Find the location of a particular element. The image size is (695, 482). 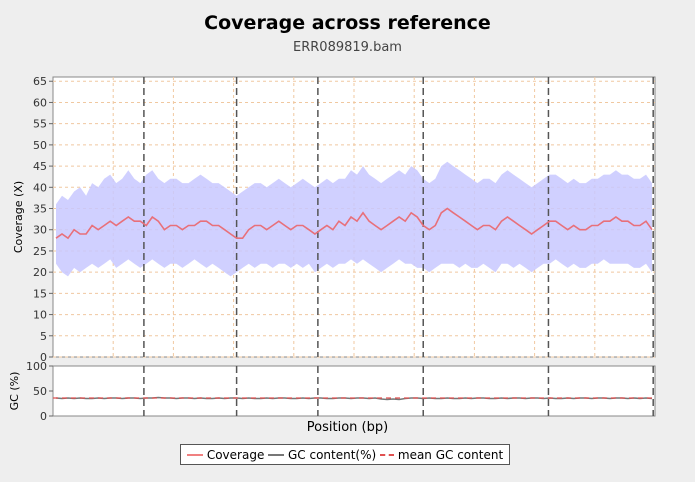

coverage-y-tick-label: 5 is located at coordinates (43, 336).